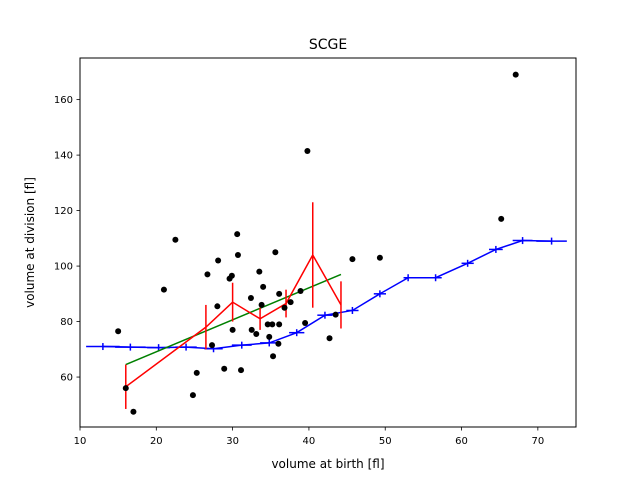 This screenshot has width=640, height=480. What do you see at coordinates (385, 441) in the screenshot?
I see `x-tick-label: 50` at bounding box center [385, 441].